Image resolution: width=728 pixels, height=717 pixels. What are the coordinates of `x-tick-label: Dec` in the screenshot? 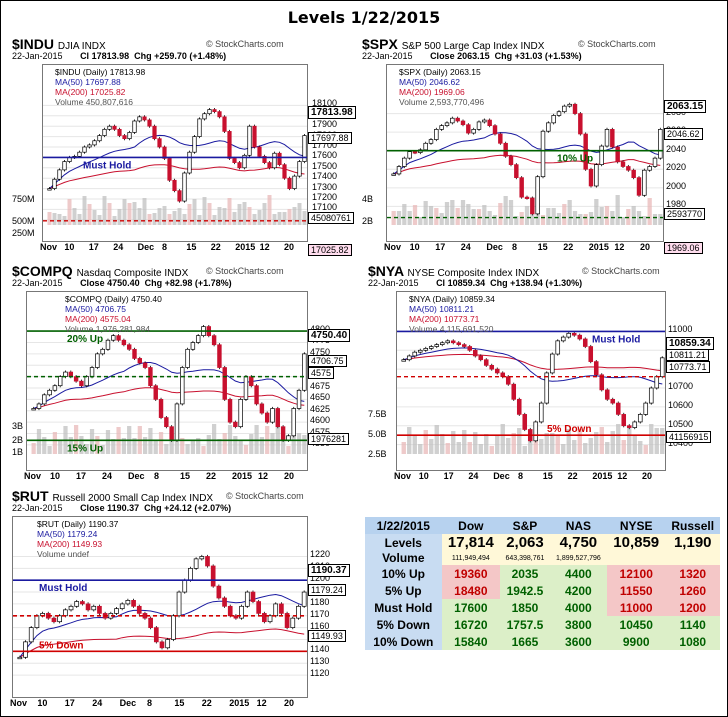 It's located at (128, 703).